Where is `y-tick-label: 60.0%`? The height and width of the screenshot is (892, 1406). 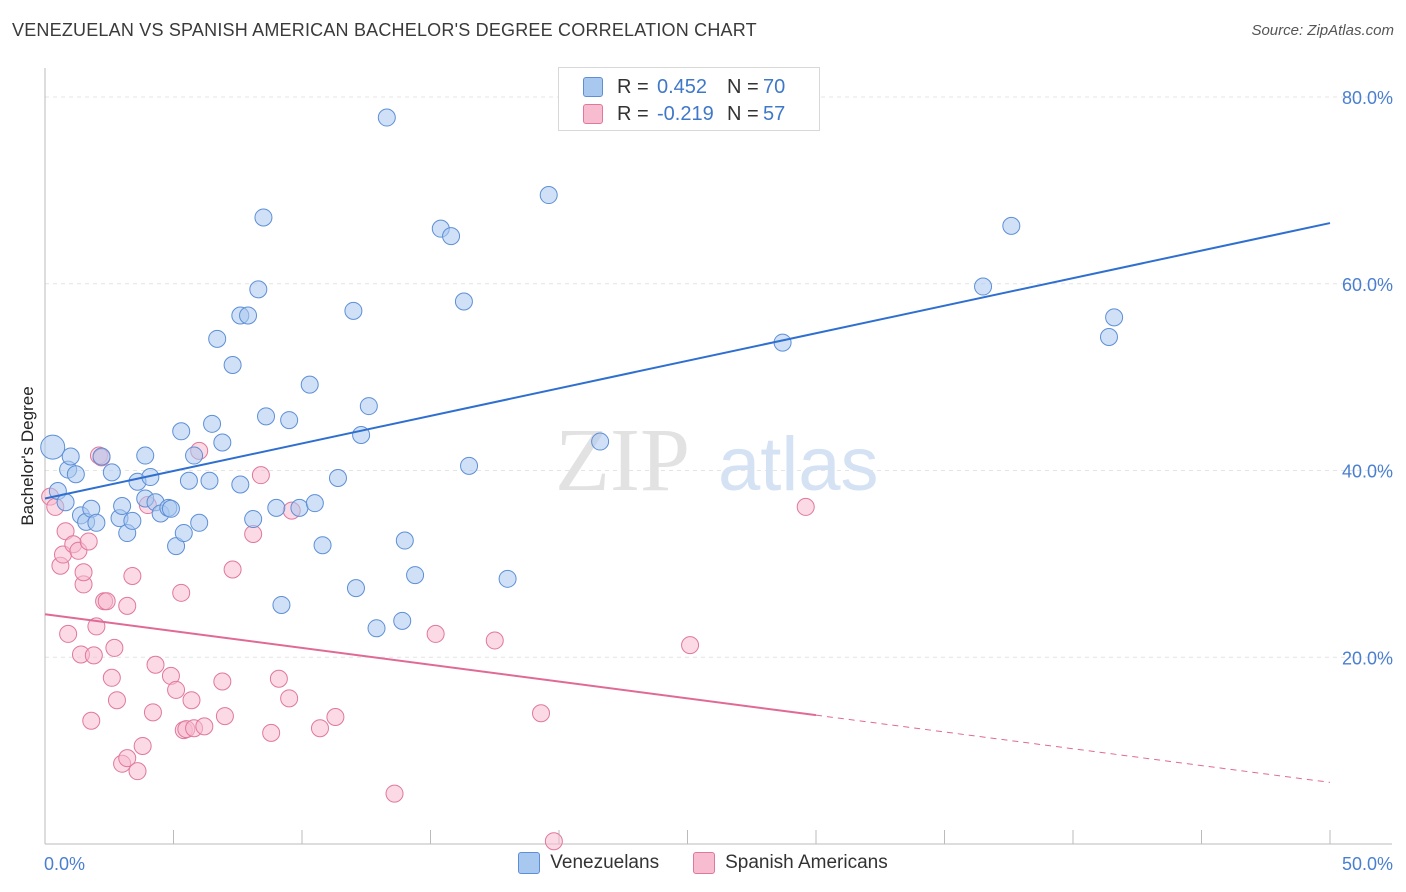
y-tick-label: 60.0% is located at coordinates (1367, 285).